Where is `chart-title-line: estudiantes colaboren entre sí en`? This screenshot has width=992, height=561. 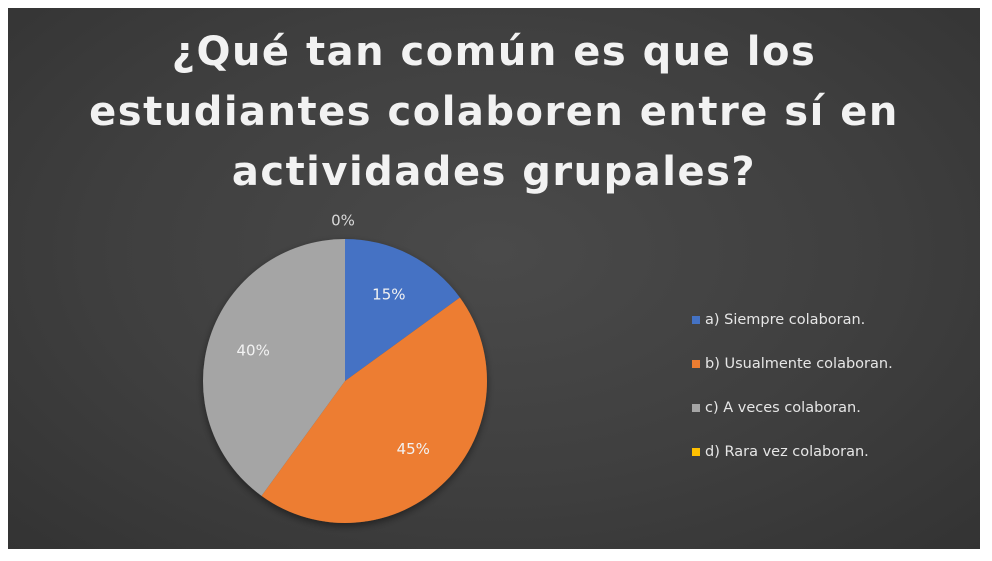 chart-title-line: estudiantes colaboren entre sí en is located at coordinates (494, 112).